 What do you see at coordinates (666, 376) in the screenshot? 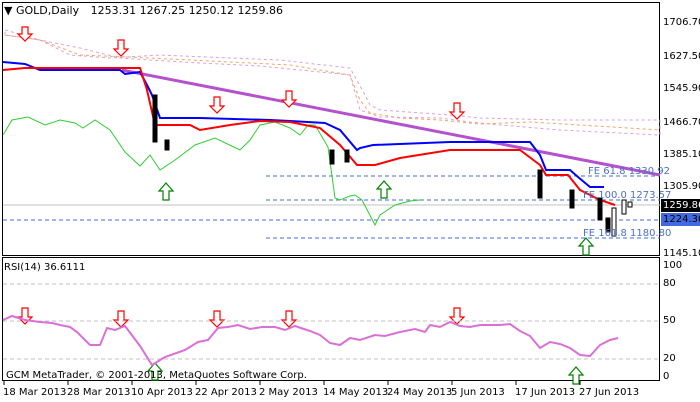
I see `rsi-y-tick: 0` at bounding box center [666, 376].